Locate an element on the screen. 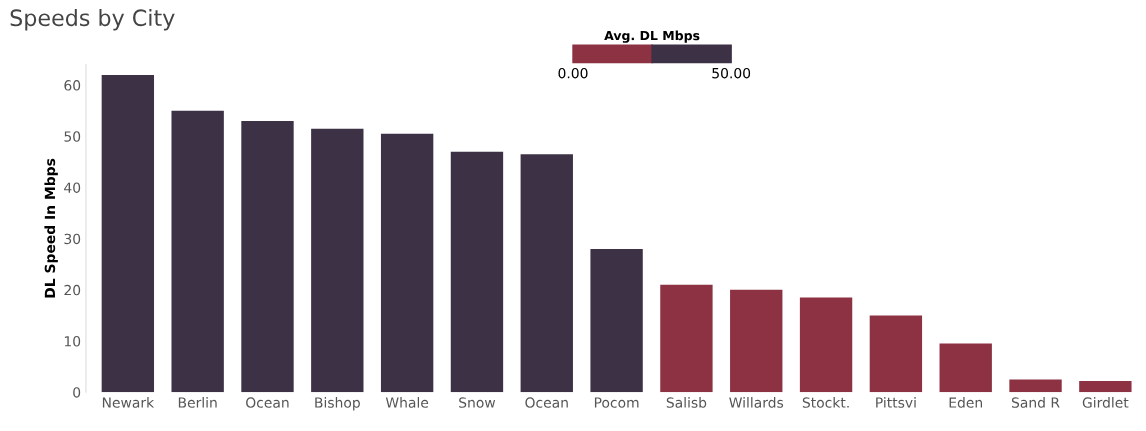  x-tick-label: Salisb is located at coordinates (686, 402).